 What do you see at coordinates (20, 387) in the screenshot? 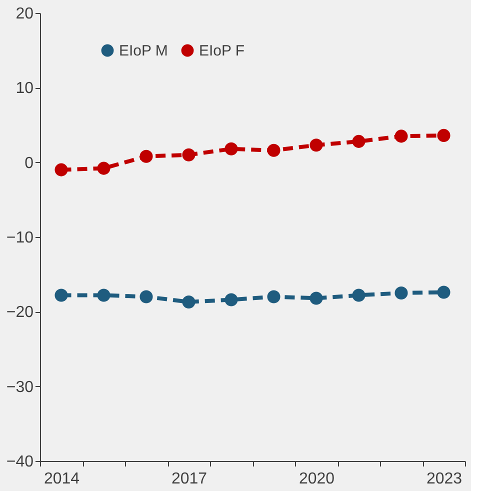
I see `y-tick-label: −30` at bounding box center [20, 387].